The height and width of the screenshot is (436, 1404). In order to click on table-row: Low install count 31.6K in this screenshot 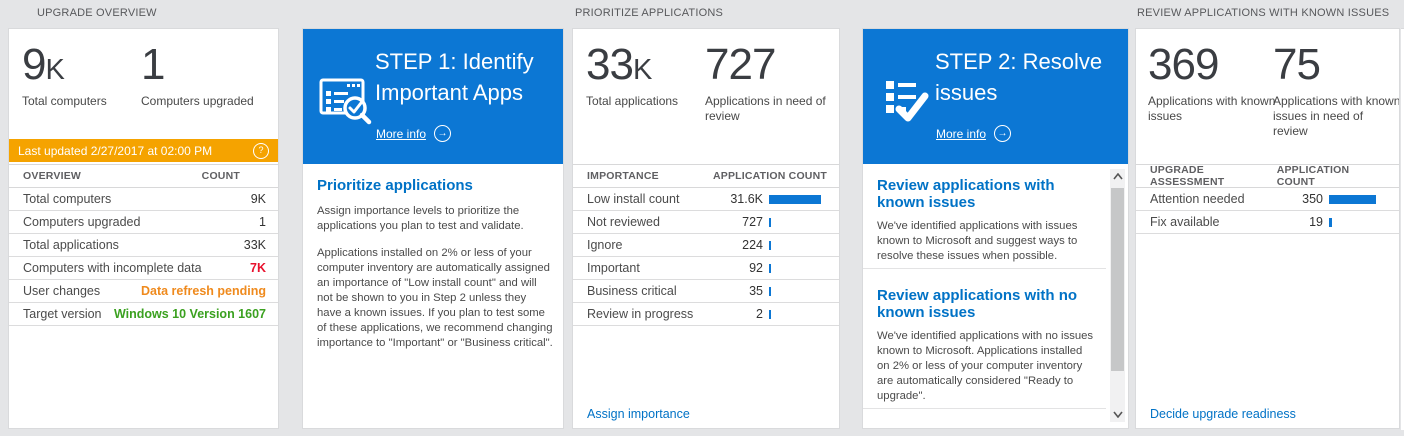, I will do `click(706, 199)`.